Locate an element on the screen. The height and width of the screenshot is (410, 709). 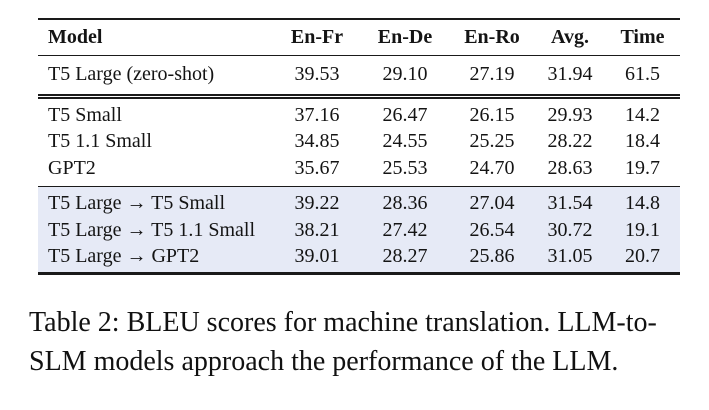
table-header: Model En-Fr En-De En-Ro Avg. Time is located at coordinates (359, 37).